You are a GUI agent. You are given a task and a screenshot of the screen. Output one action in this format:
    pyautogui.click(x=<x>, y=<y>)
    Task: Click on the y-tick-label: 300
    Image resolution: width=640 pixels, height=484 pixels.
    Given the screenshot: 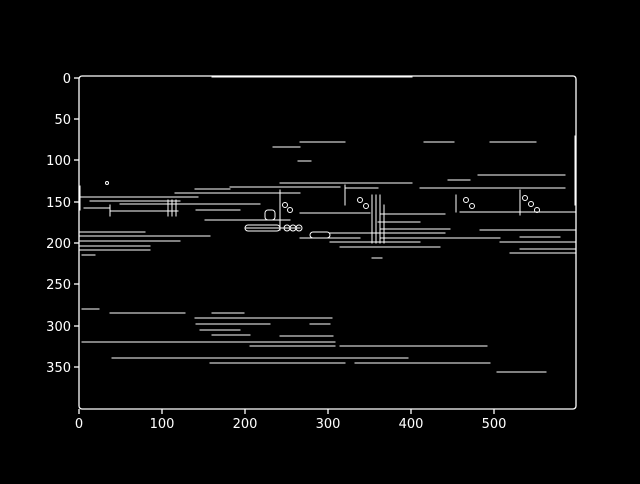 What is the action you would take?
    pyautogui.click(x=58, y=327)
    